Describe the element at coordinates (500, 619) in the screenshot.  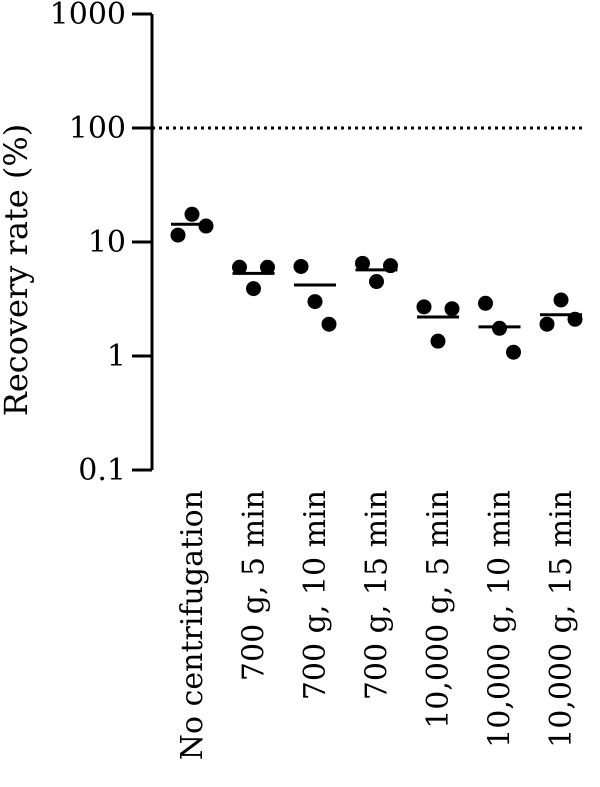
I see `x-category-label: 10,000 g, 10 min` at that location.